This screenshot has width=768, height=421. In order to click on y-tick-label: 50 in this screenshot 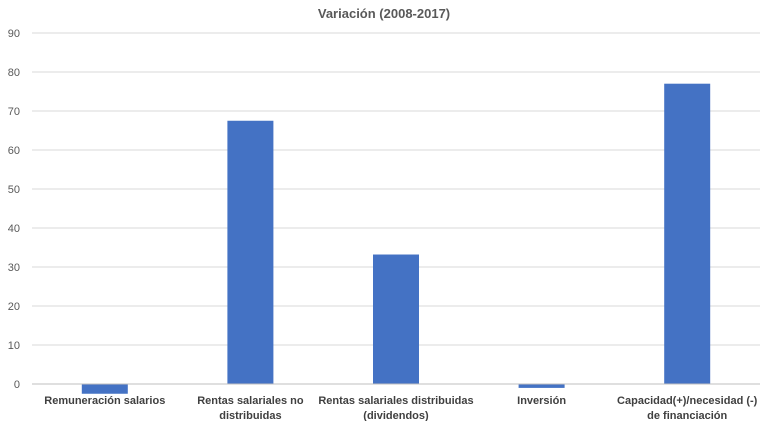, I will do `click(14, 190)`.